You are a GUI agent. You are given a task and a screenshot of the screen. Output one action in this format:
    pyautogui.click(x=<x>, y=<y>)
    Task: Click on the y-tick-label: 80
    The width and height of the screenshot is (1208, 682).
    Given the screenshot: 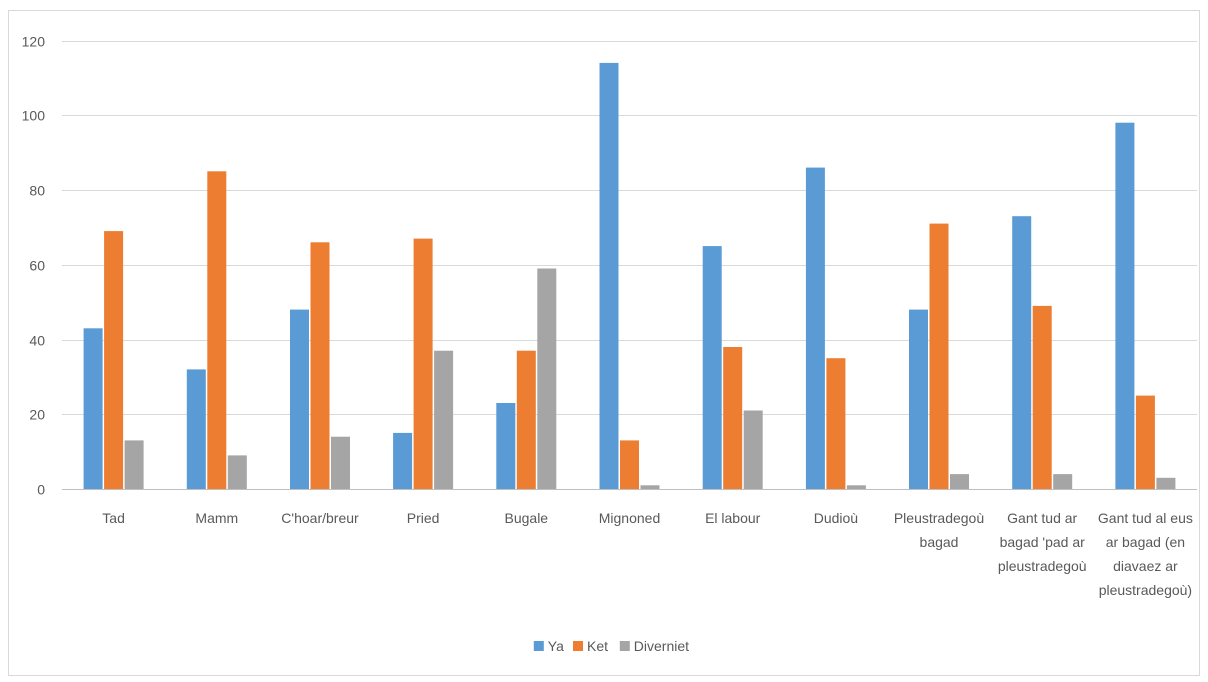 What is the action you would take?
    pyautogui.click(x=37, y=191)
    